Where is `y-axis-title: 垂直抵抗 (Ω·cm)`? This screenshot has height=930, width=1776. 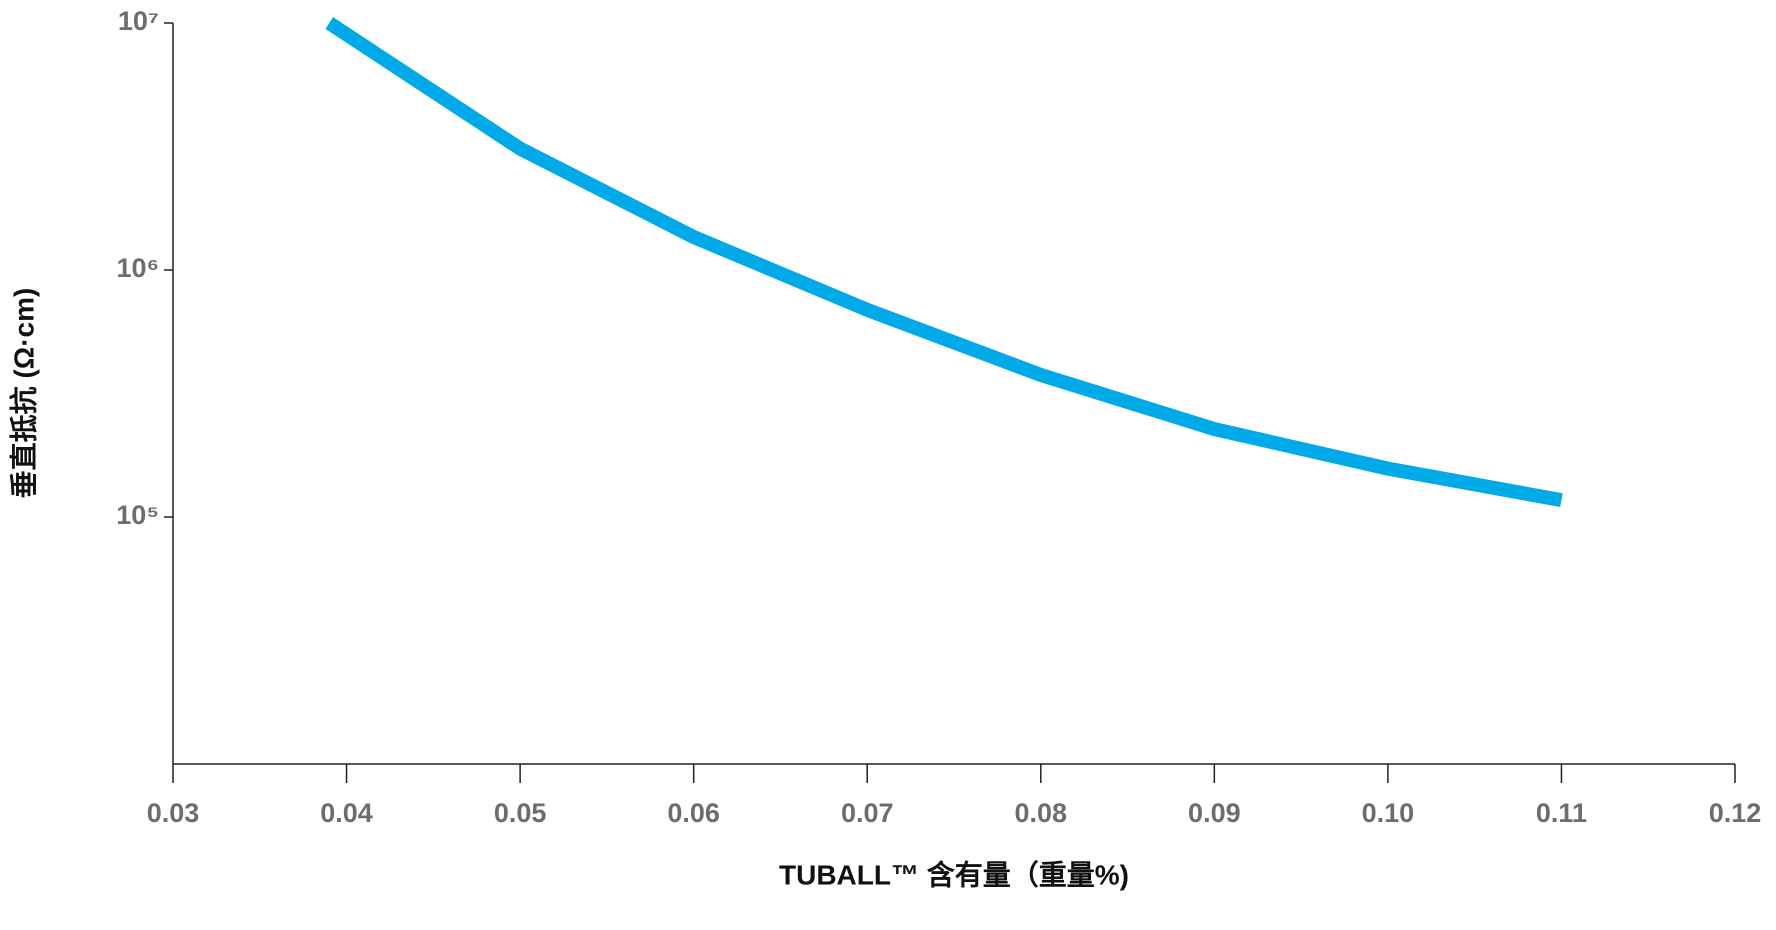
y-axis-title: 垂直抵抗 (Ω·cm) is located at coordinates (23, 393).